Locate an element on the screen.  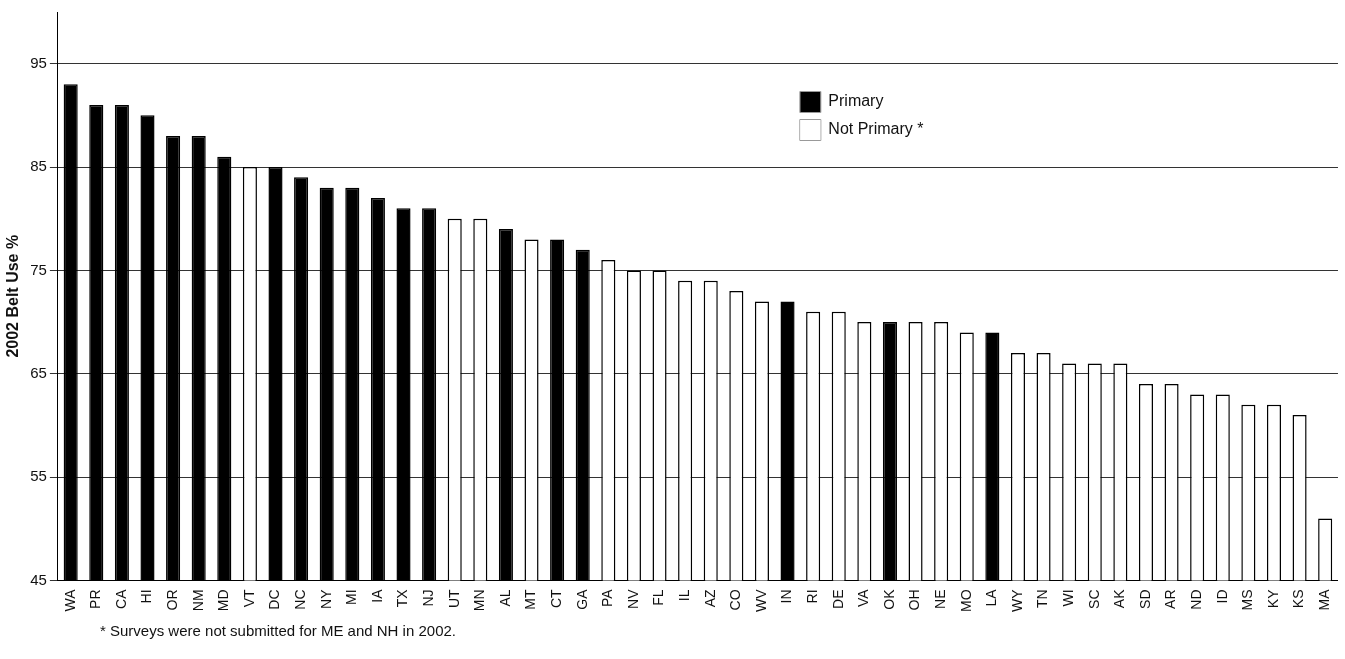
x-tick-label: NM is located at coordinates (197, 600).